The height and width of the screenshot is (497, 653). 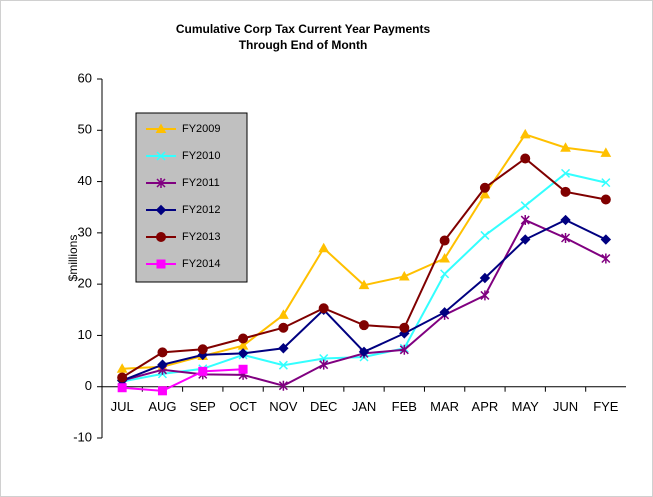 What do you see at coordinates (364, 406) in the screenshot?
I see `x-tick-label: JAN` at bounding box center [364, 406].